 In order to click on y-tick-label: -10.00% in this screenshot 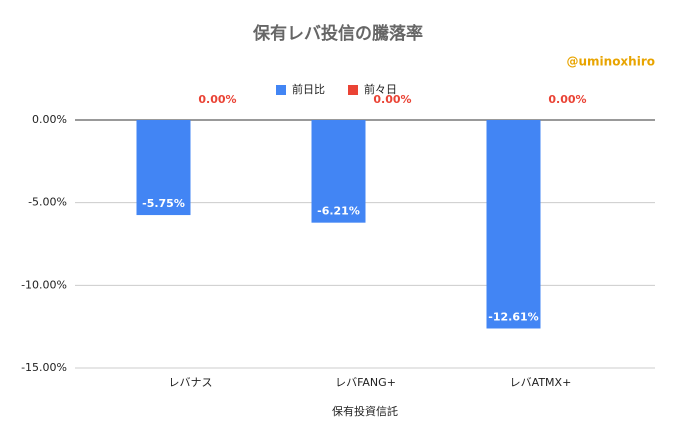, I will do `click(44, 284)`.